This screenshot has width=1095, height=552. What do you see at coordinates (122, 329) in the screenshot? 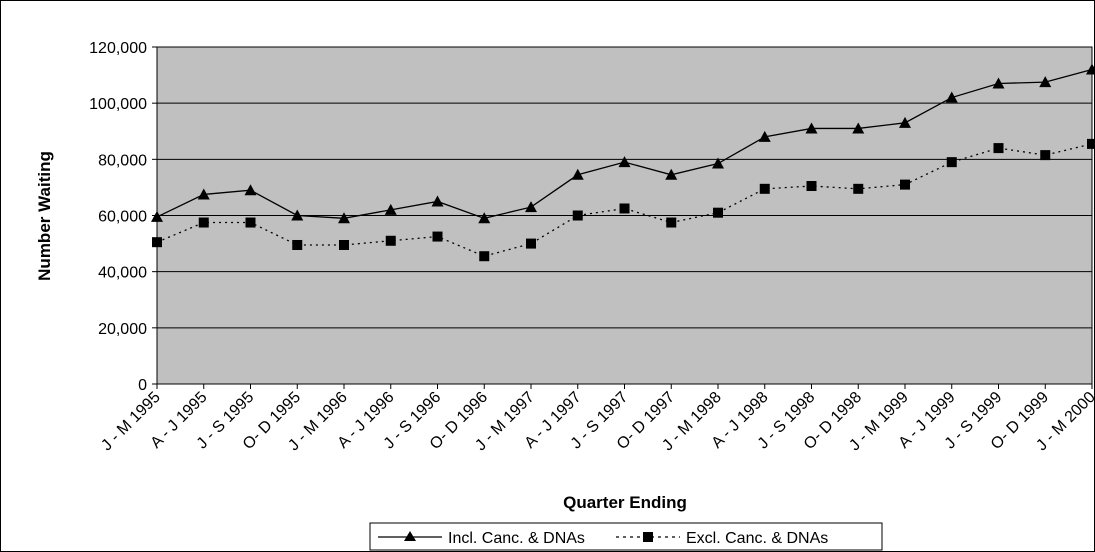
I see `y-tick-label: 20,000` at bounding box center [122, 329].